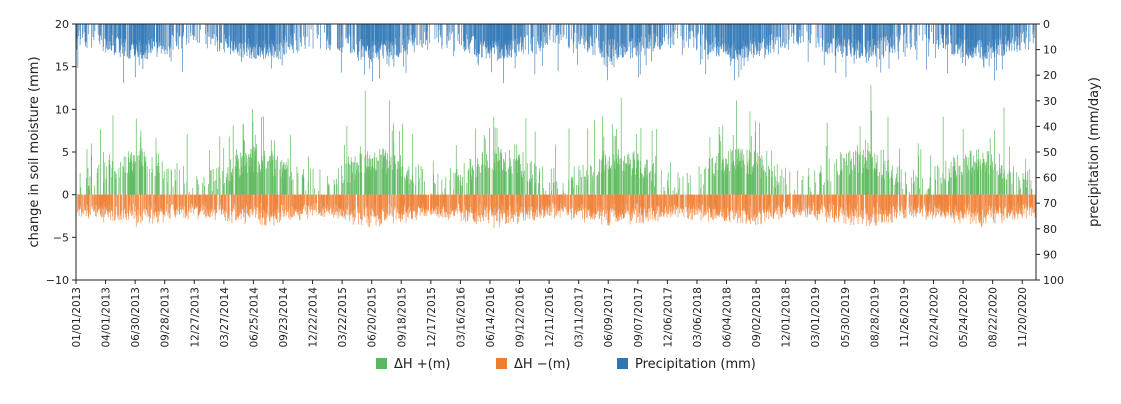 The height and width of the screenshot is (404, 1121). What do you see at coordinates (65, 152) in the screenshot?
I see `y-left-tick-label: 5` at bounding box center [65, 152].